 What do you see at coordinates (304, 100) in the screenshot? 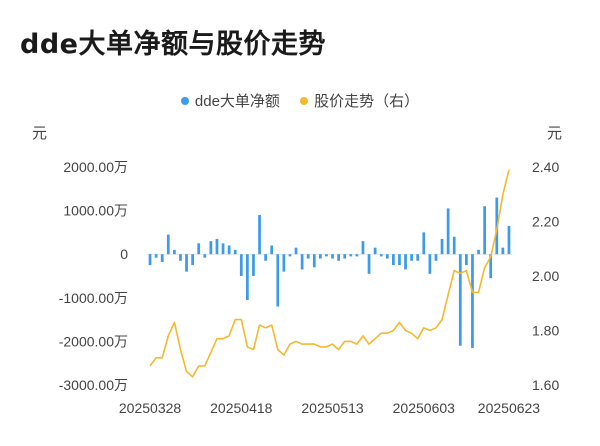
I see `legend-line-swatch-icon` at bounding box center [304, 100].